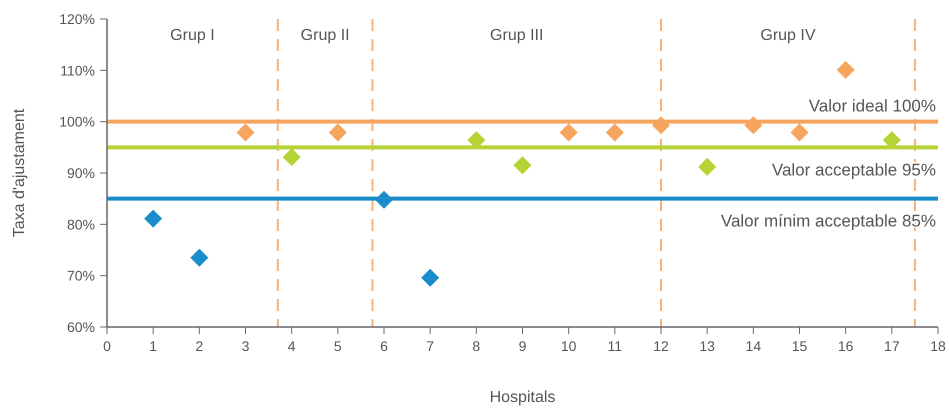 Image resolution: width=949 pixels, height=408 pixels. I want to click on x-tick-label: 16, so click(846, 346).